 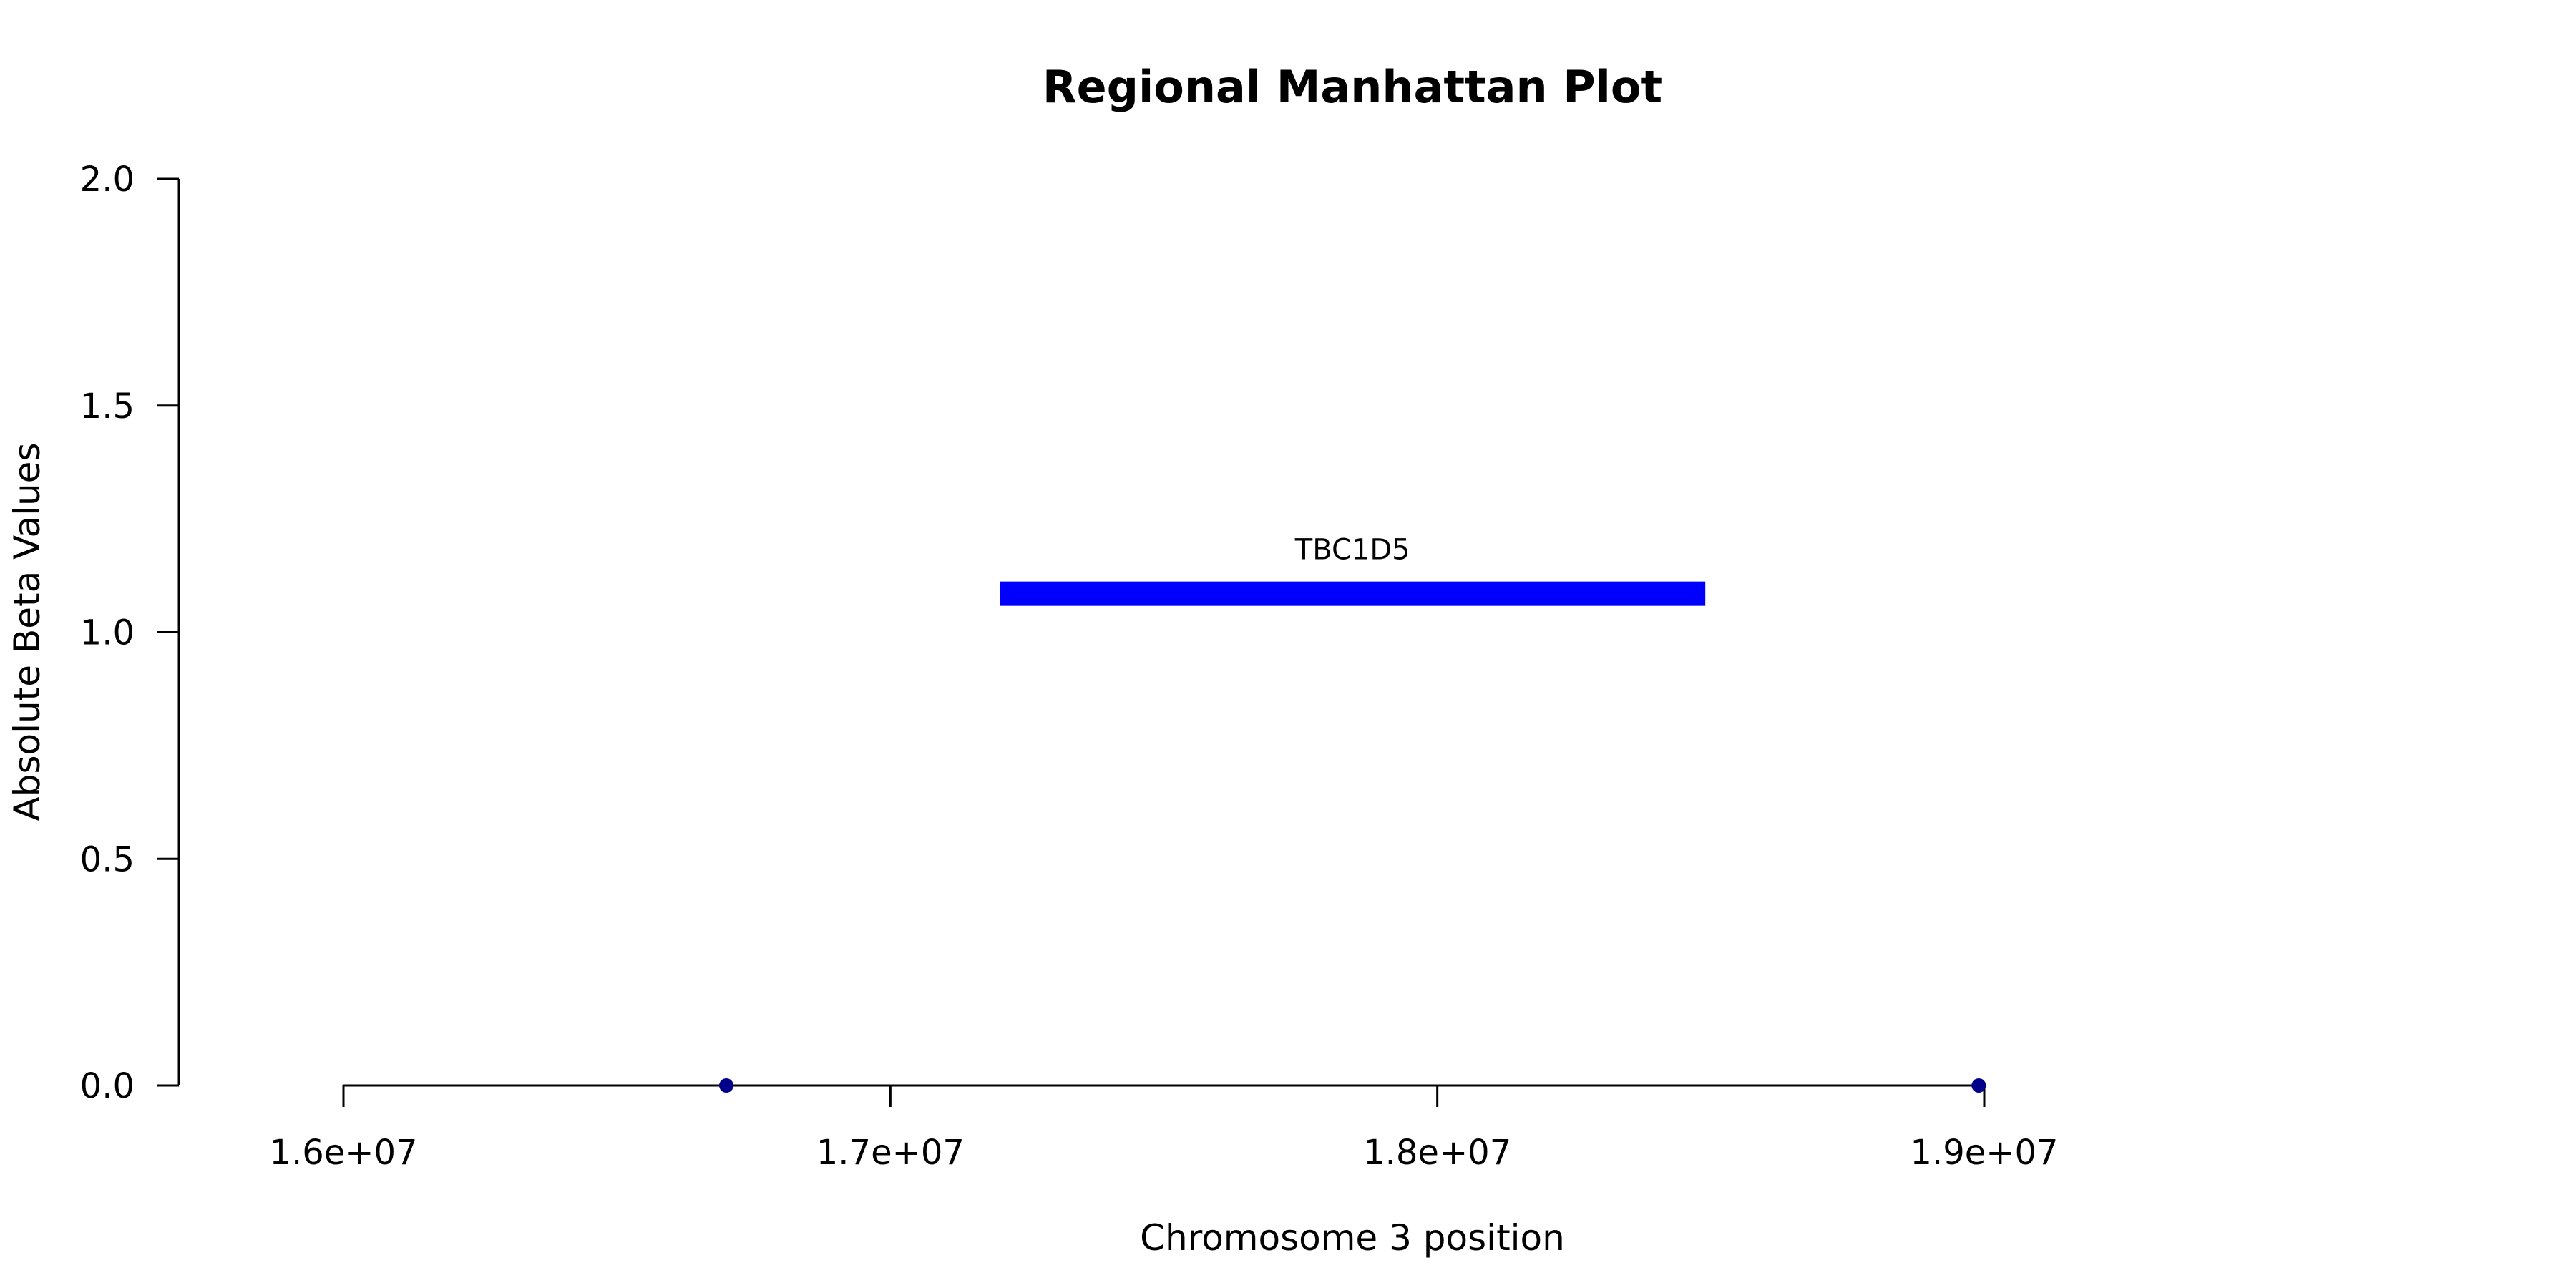 I want to click on x-axis-label: Chromosome 3 position, so click(x=1352, y=1238).